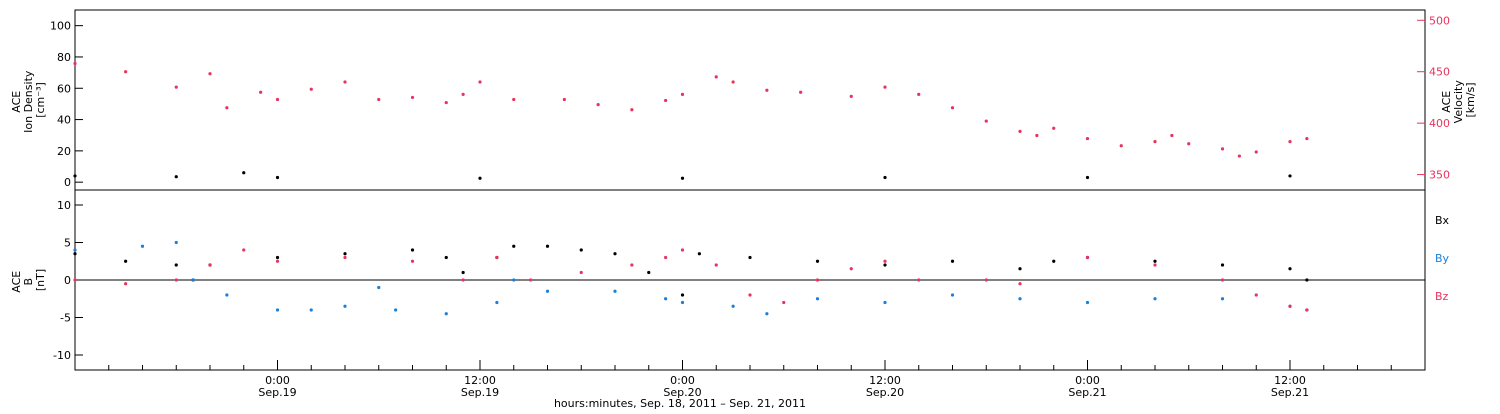  I want to click on tick-label: Sep.21, so click(1290, 392).